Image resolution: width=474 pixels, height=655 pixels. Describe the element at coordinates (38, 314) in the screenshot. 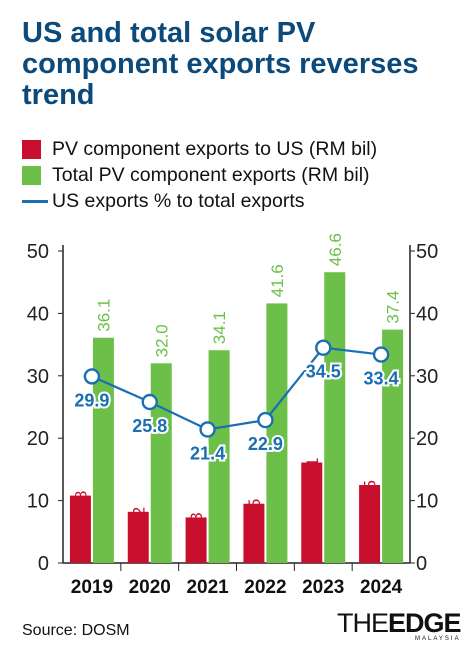

I see `y-tick-label-left: 40` at that location.